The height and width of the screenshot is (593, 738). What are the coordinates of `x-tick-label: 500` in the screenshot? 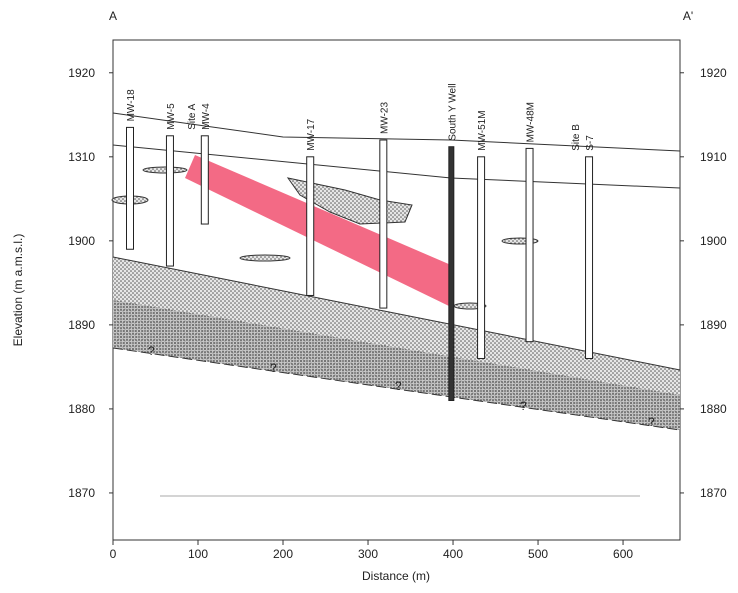 It's located at (538, 554).